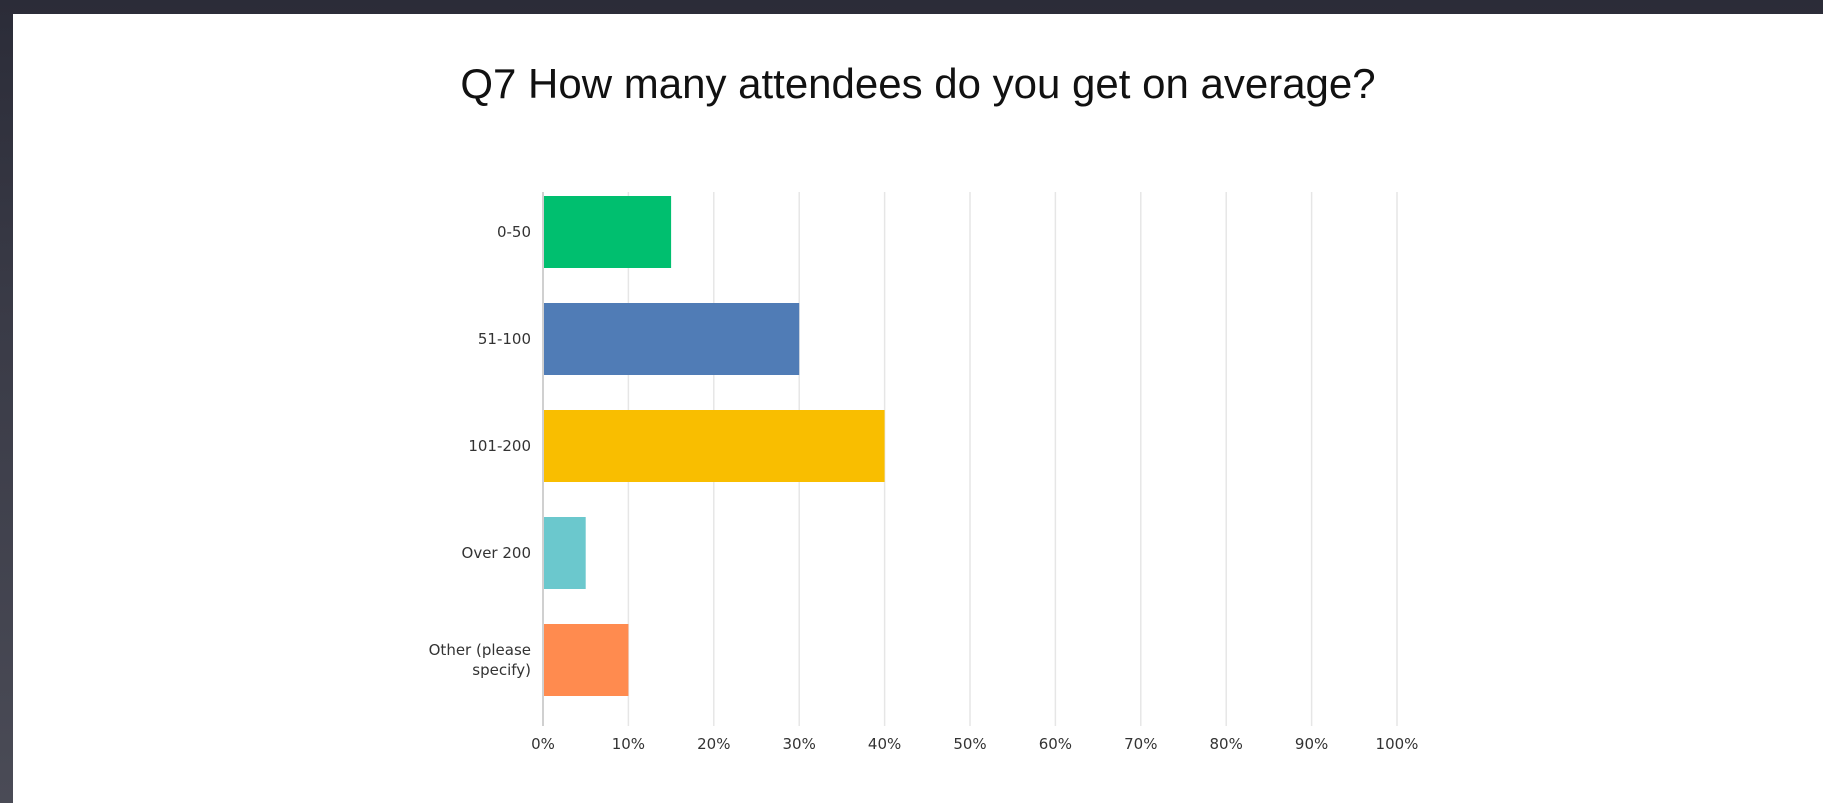 Image resolution: width=1823 pixels, height=803 pixels. Describe the element at coordinates (1226, 744) in the screenshot. I see `x-tick-label: 80%` at that location.